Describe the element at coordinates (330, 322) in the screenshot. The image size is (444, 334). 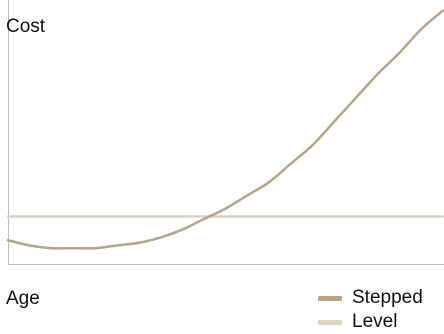
I see `legend-swatch-level` at that location.